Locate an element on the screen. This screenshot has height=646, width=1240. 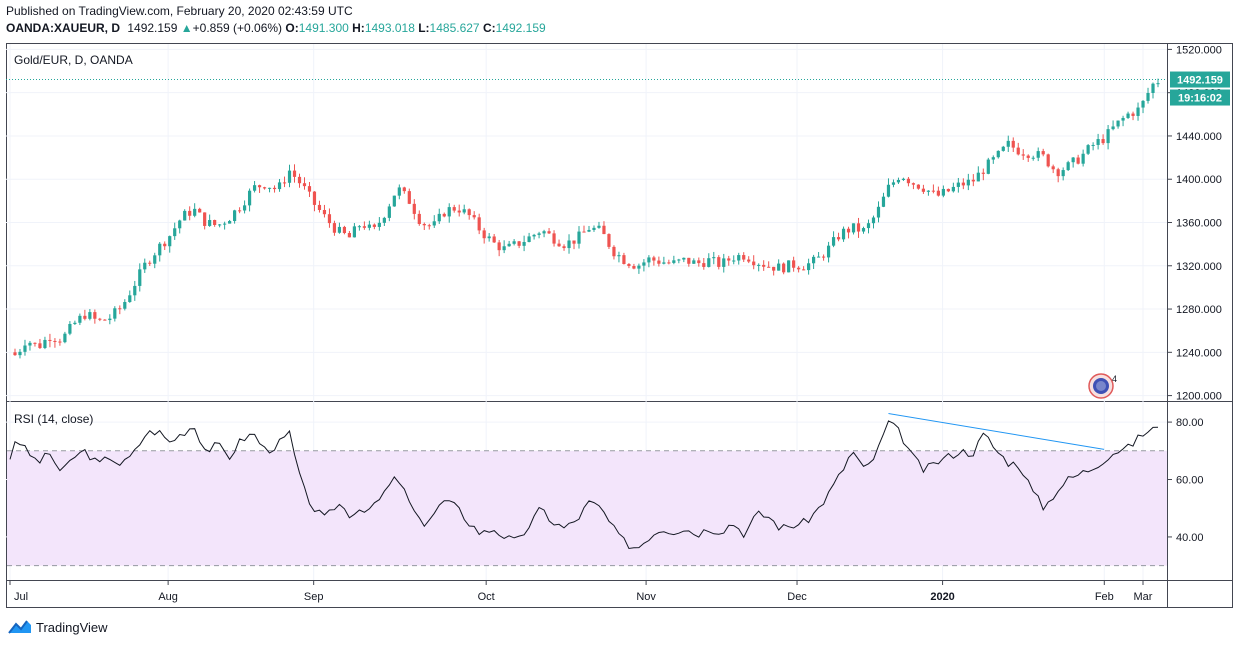
x-tick-label: Nov is located at coordinates (646, 597).